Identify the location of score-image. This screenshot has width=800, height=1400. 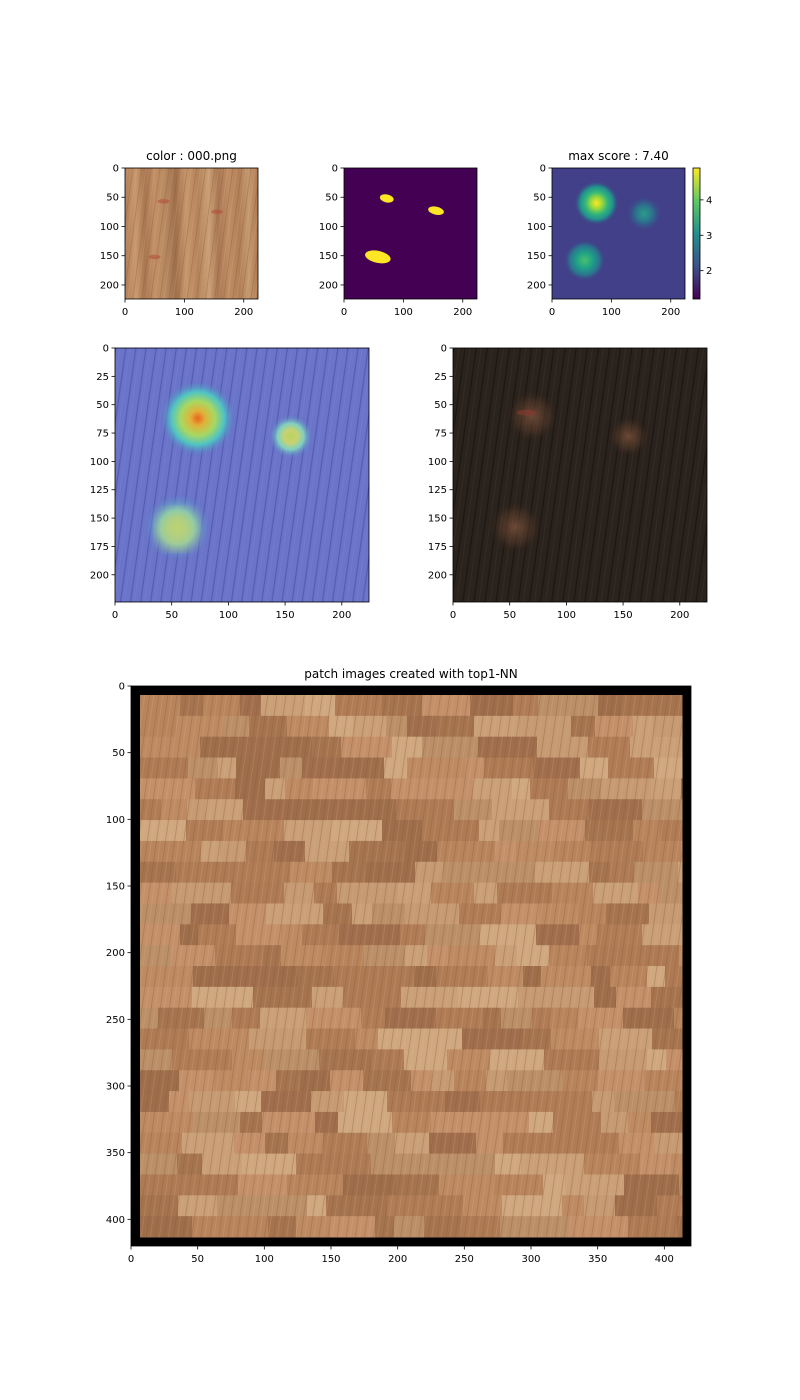
(618, 233).